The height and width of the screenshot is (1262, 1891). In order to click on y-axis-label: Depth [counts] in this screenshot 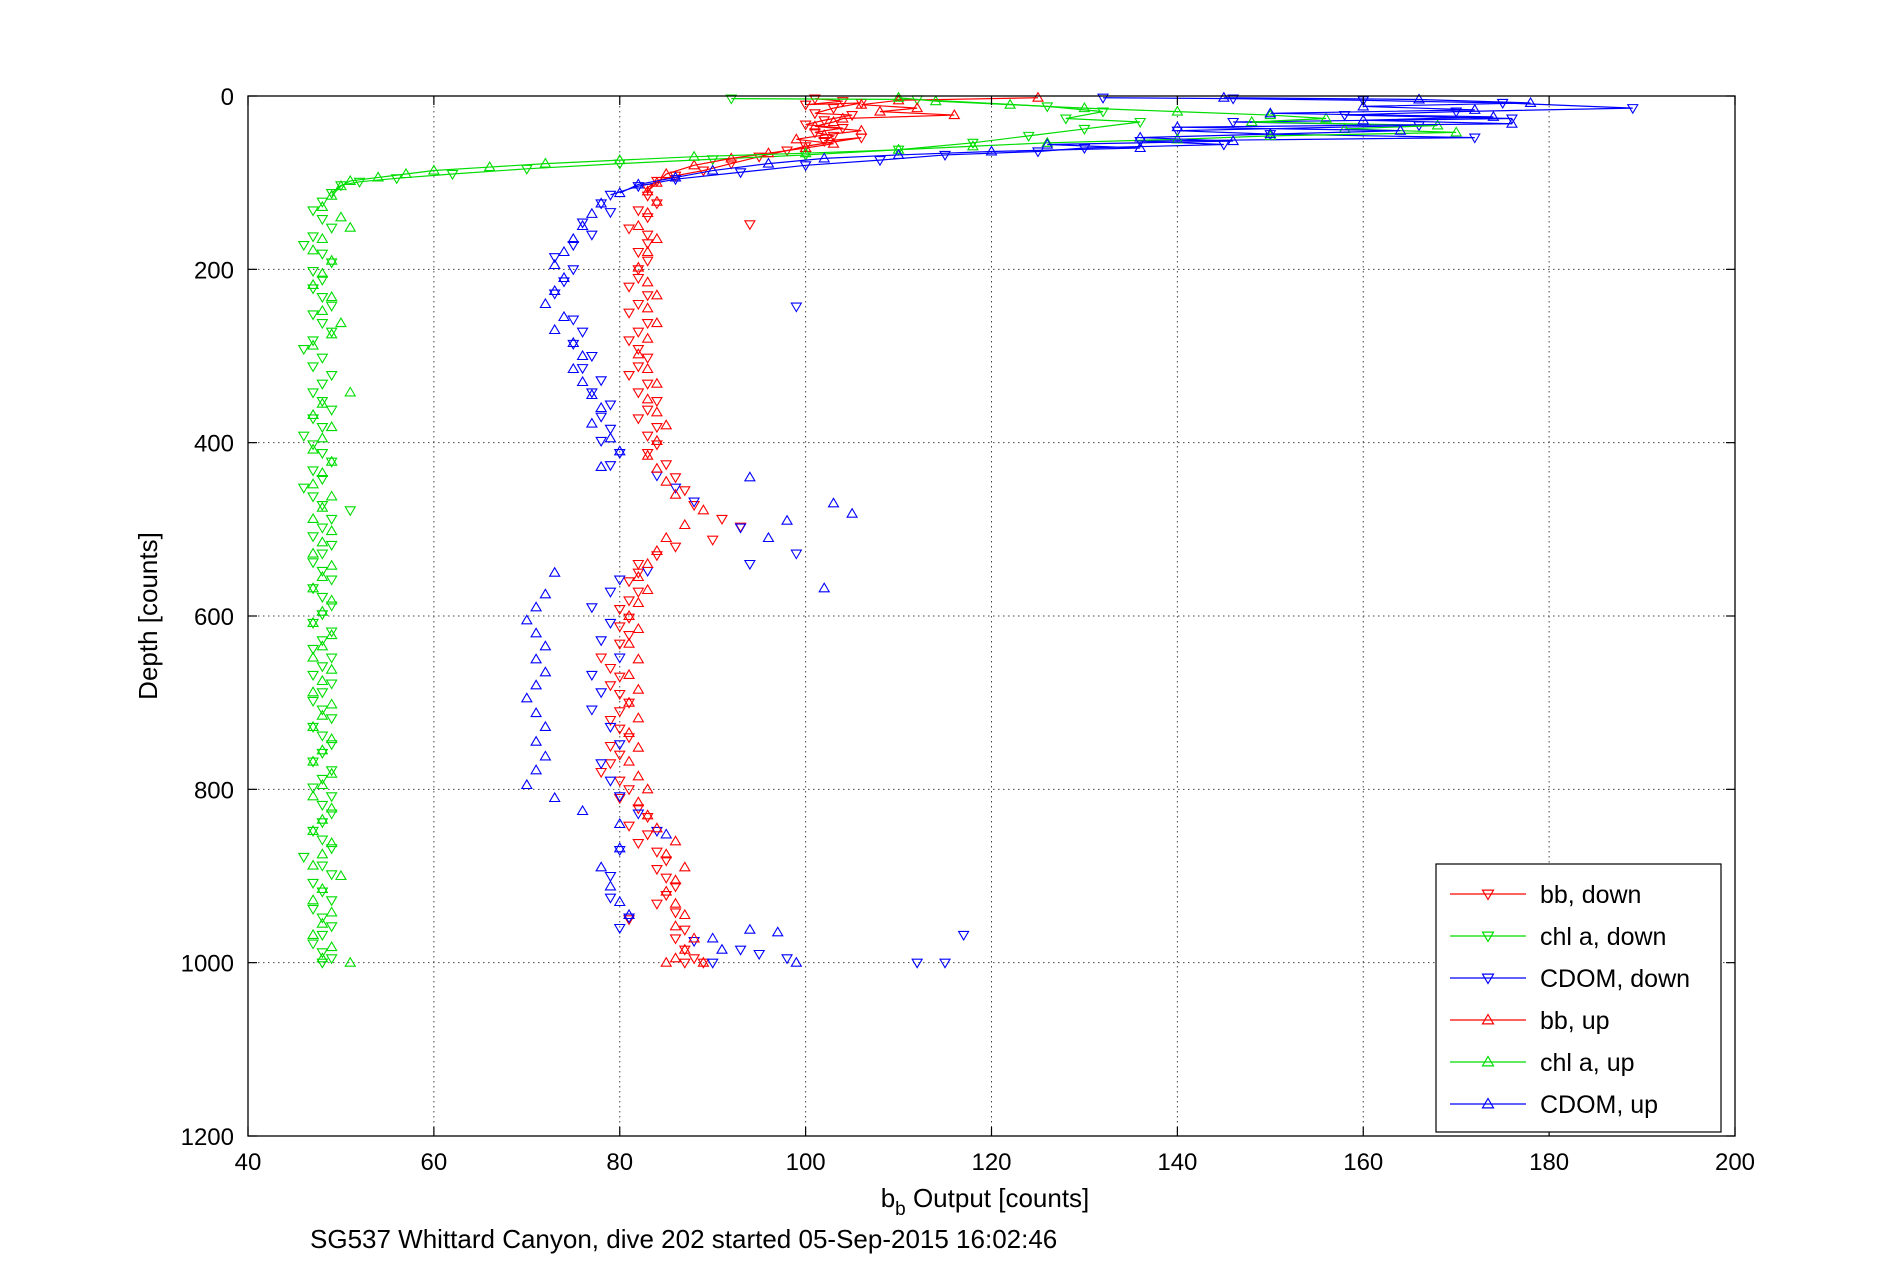, I will do `click(148, 616)`.